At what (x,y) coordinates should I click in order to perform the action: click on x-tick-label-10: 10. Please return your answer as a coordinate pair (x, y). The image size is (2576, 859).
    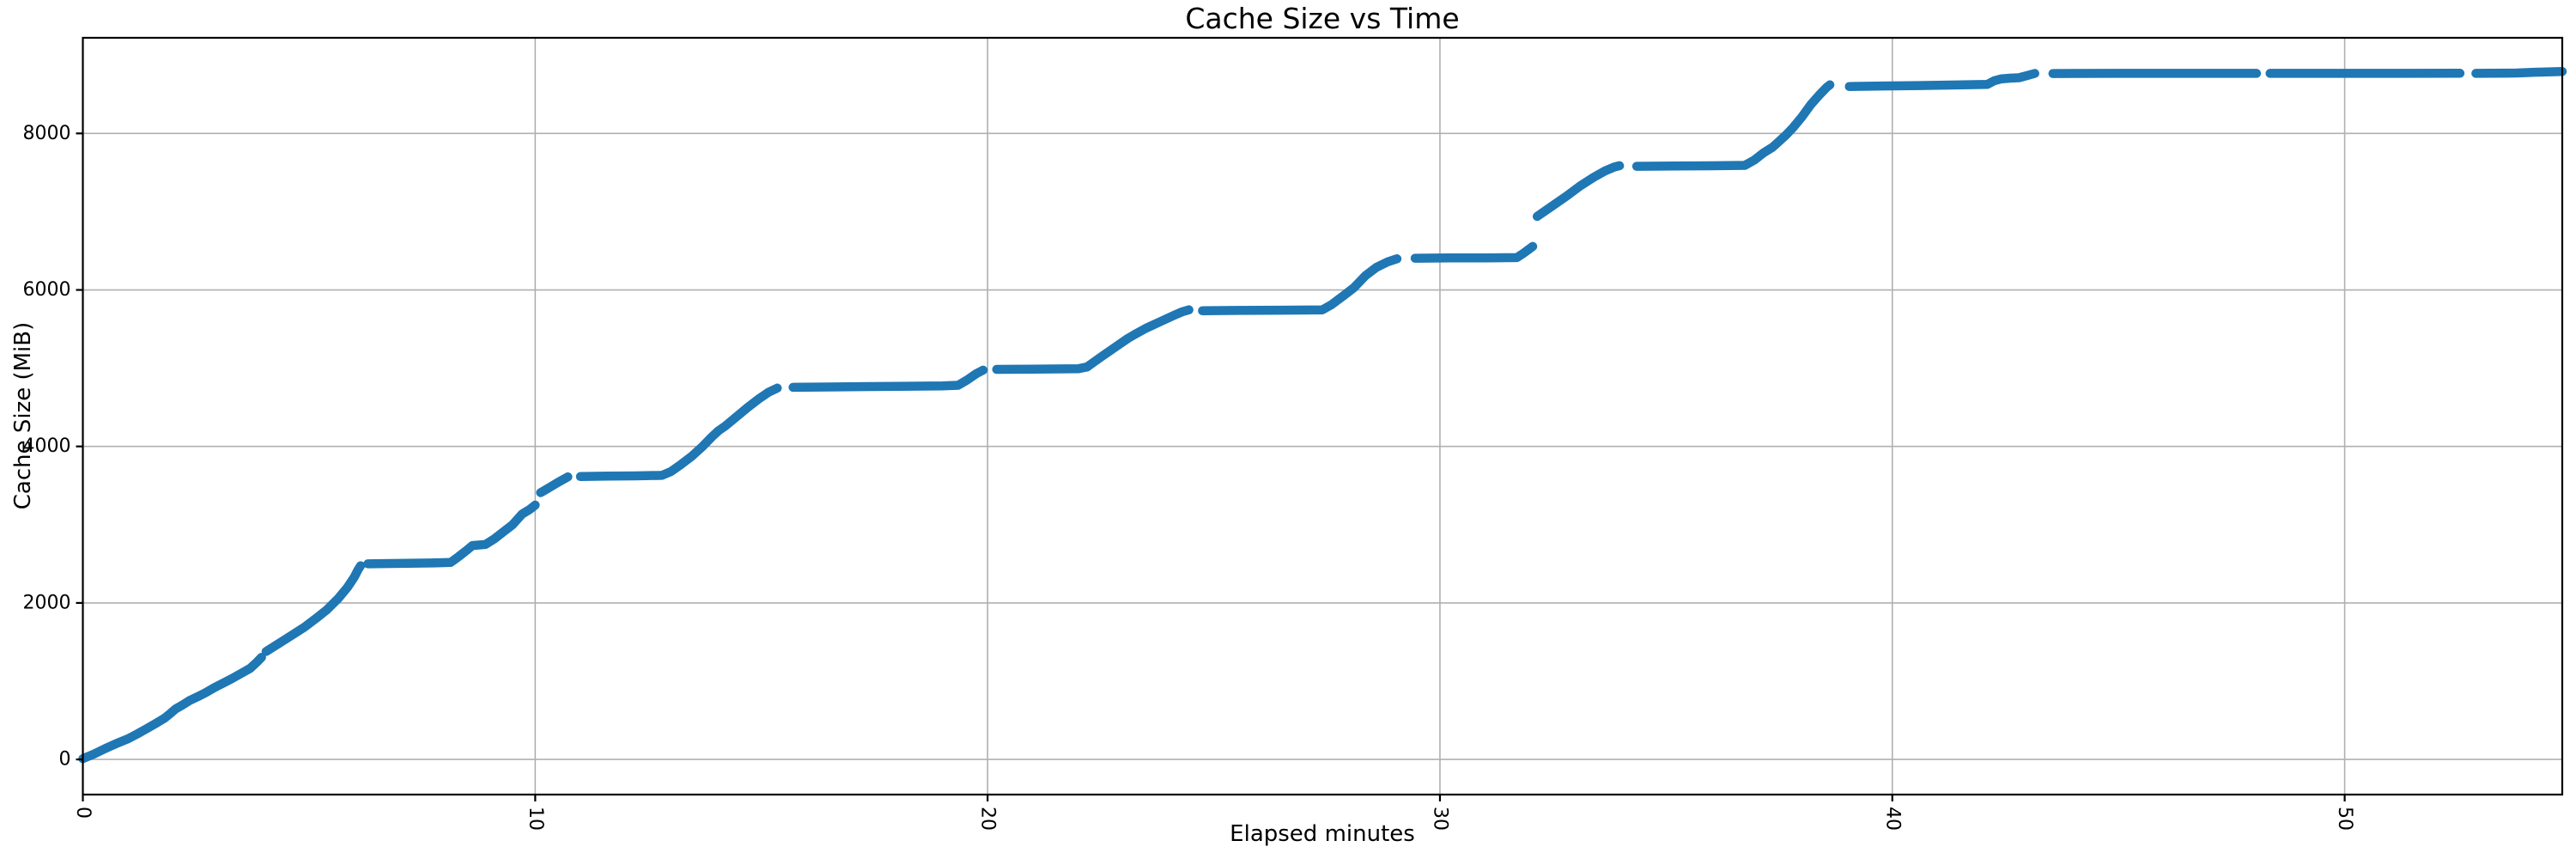
    Looking at the image, I should click on (535, 819).